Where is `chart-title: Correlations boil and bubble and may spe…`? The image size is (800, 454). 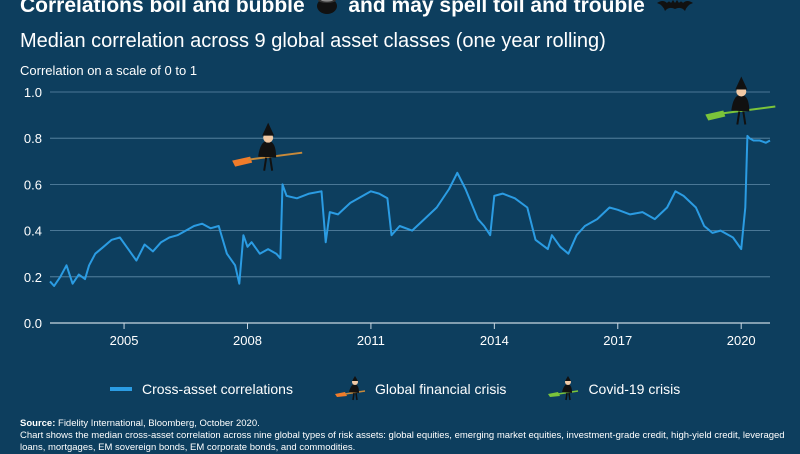
chart-title: Correlations boil and bubble and may spe… is located at coordinates (356, 9).